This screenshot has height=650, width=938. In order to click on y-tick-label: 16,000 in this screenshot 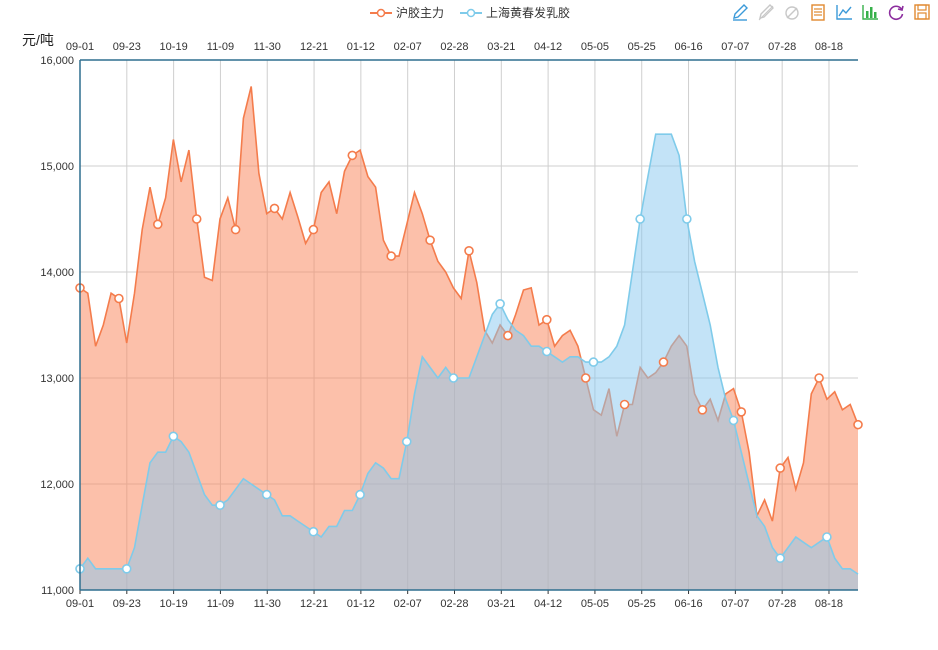, I will do `click(57, 61)`.